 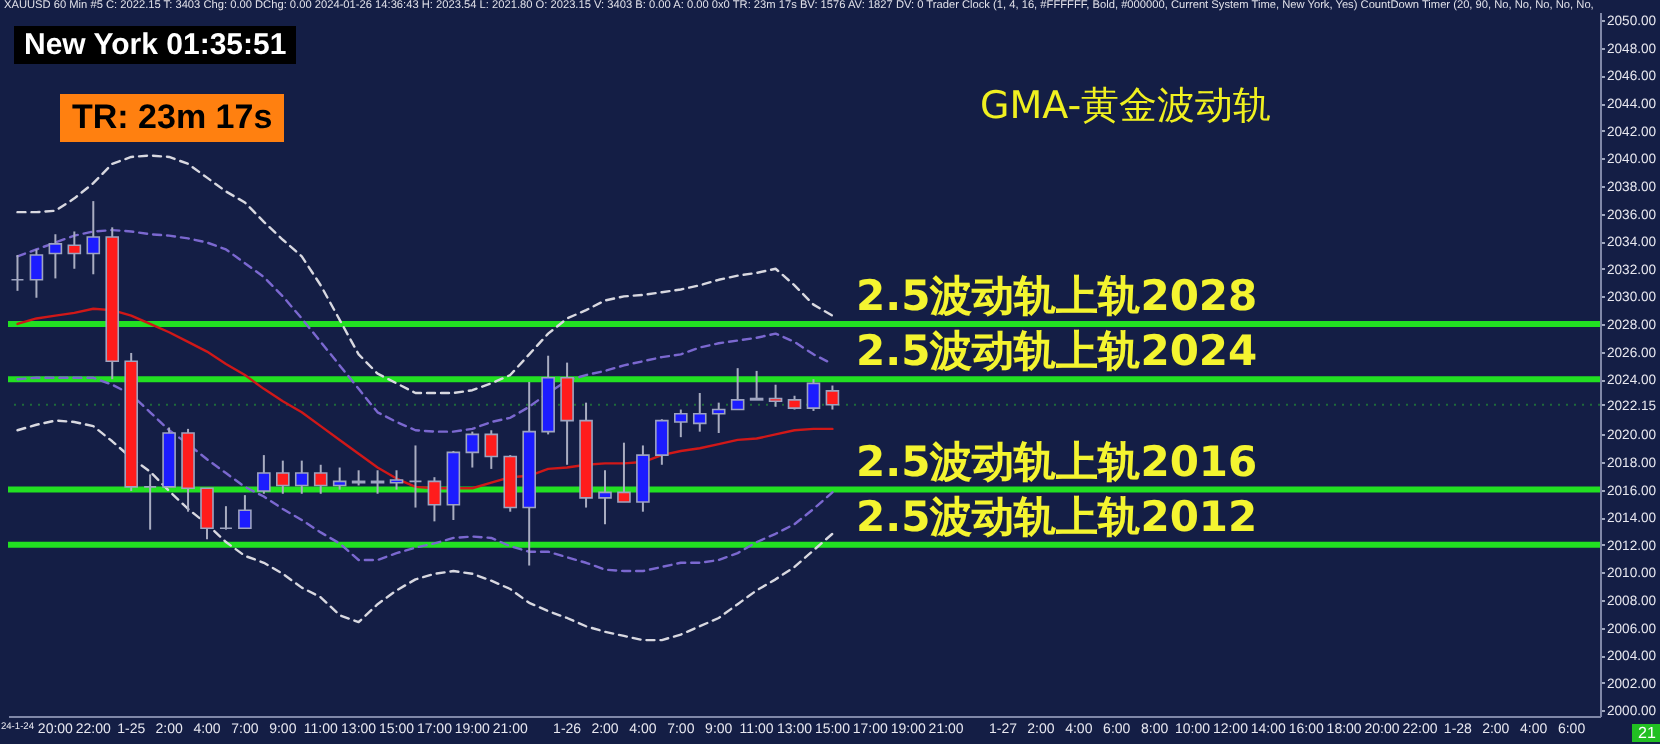 What do you see at coordinates (1057, 516) in the screenshot?
I see `ref-line-label: 2.5波动轨上轨2012` at bounding box center [1057, 516].